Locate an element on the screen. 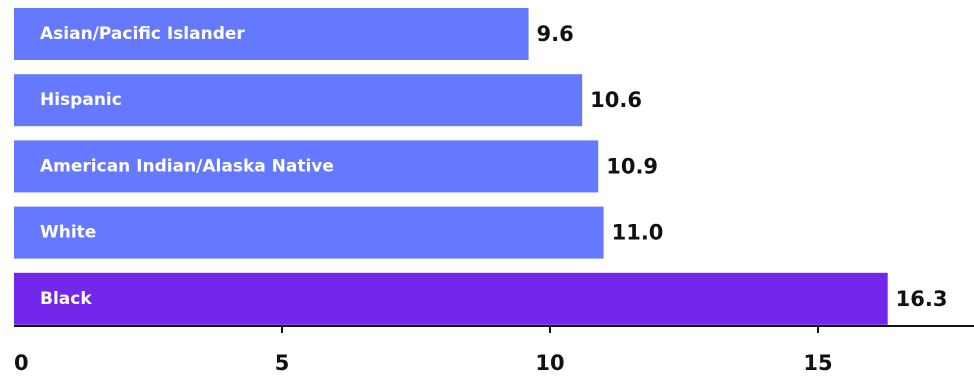 This screenshot has height=381, width=974. x-tick-label: 5 is located at coordinates (282, 363).